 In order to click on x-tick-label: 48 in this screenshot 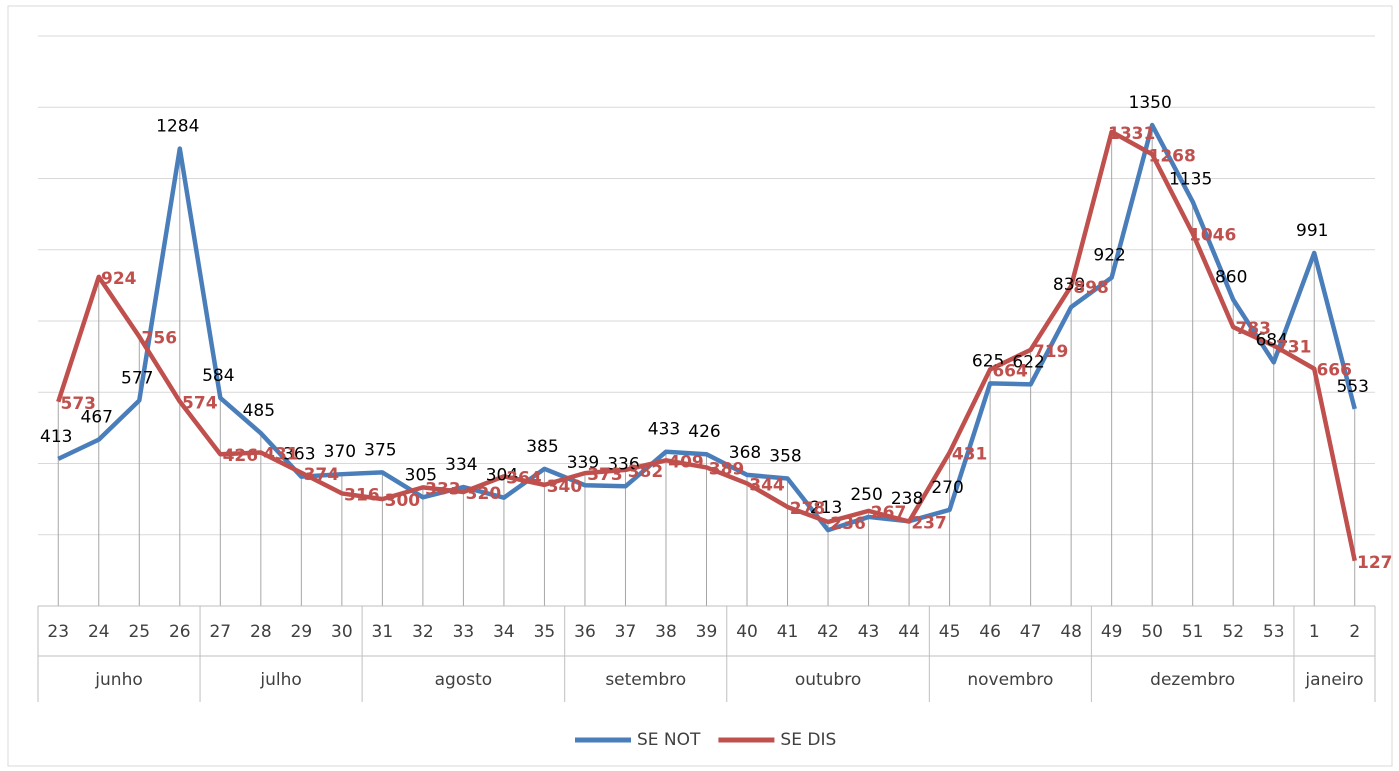, I will do `click(1071, 632)`.